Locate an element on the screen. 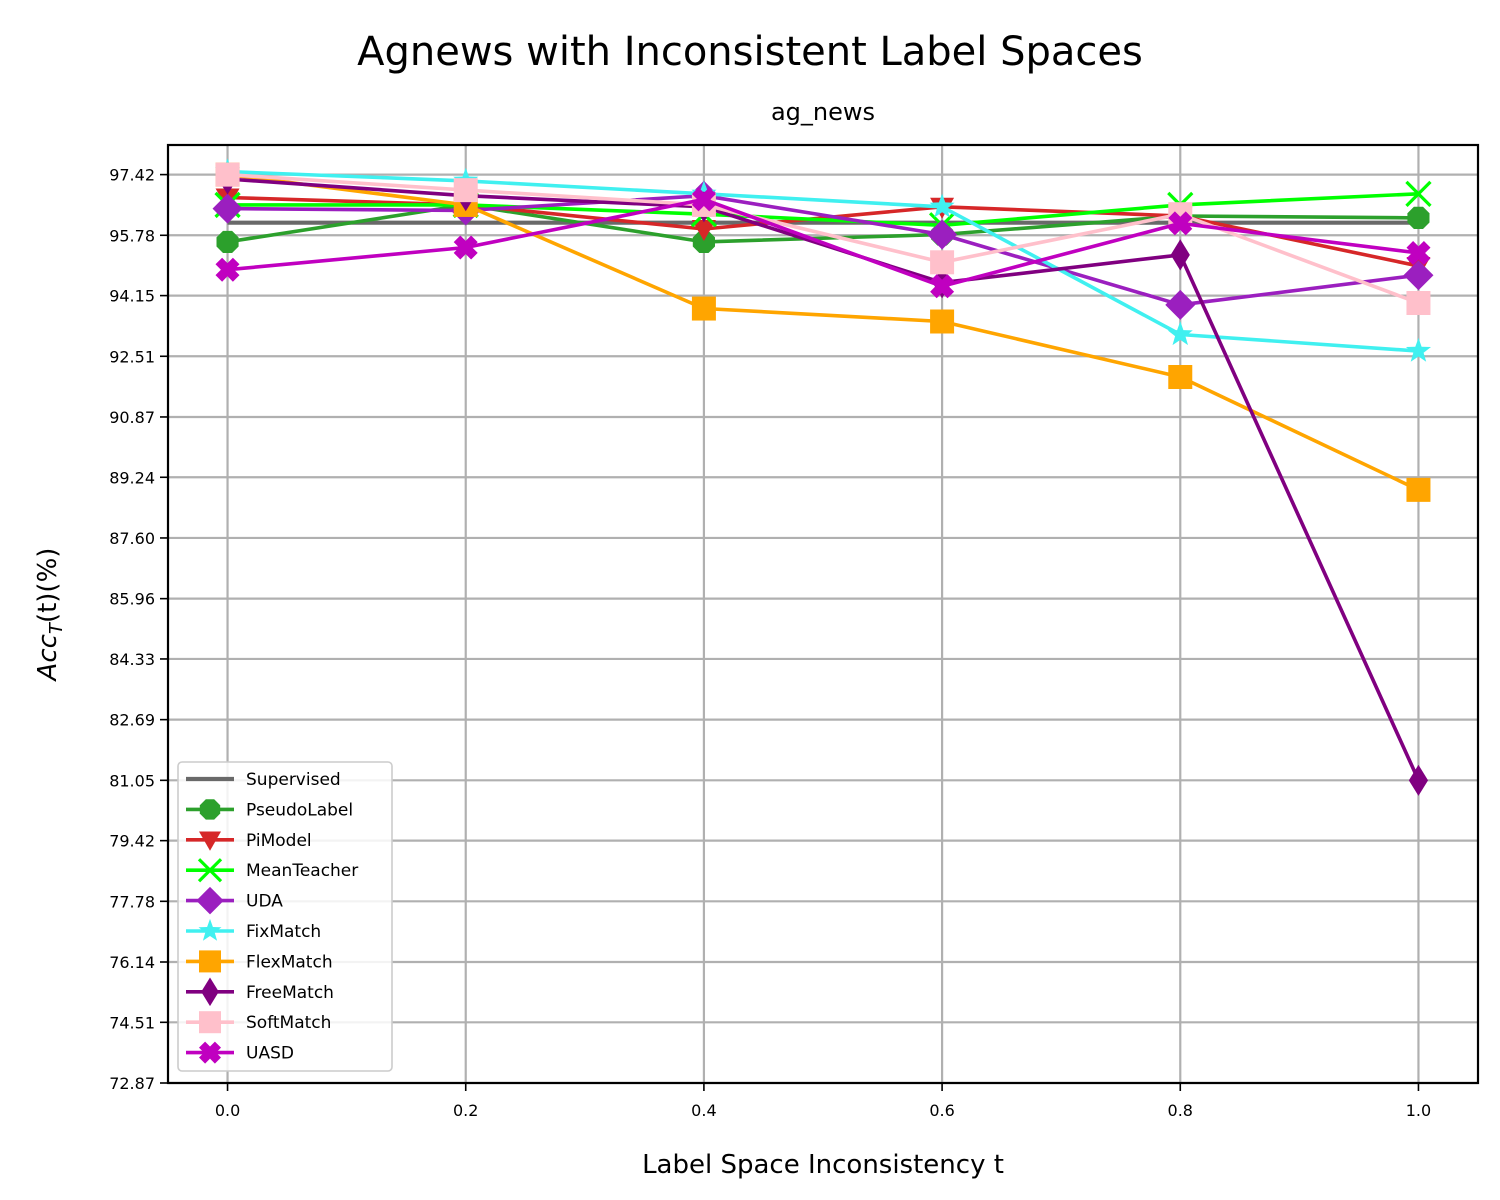 The image size is (1500, 1200). x-tick-label: 1.0 is located at coordinates (1418, 1110).